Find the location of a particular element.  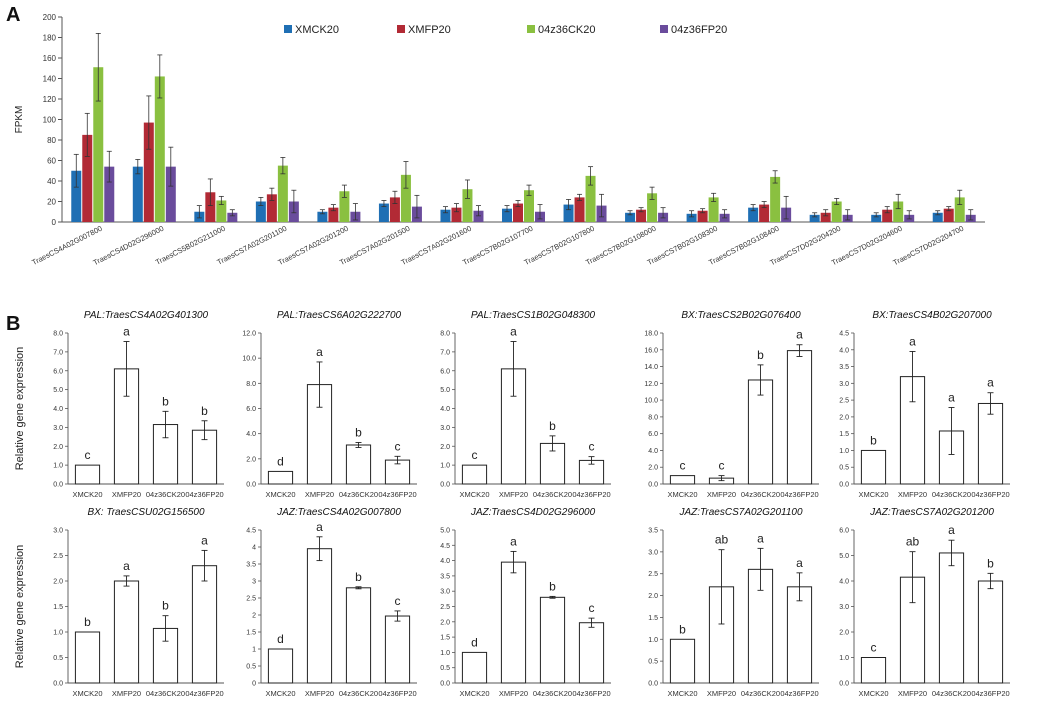

y-tick-label: 1.0 is located at coordinates (445, 653).